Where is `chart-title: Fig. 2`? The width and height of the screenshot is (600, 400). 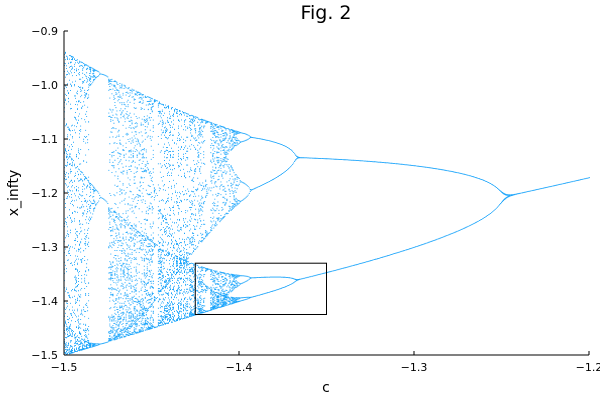 chart-title: Fig. 2 is located at coordinates (325, 13).